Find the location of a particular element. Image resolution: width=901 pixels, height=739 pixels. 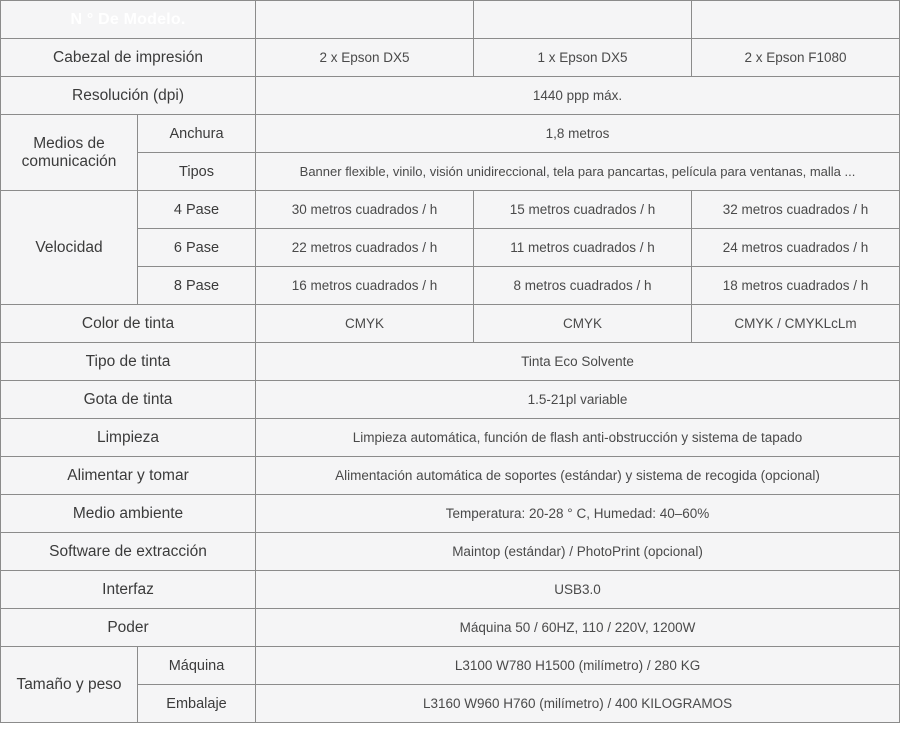

value-resolution: 1440 ppp máx. is located at coordinates (578, 95).